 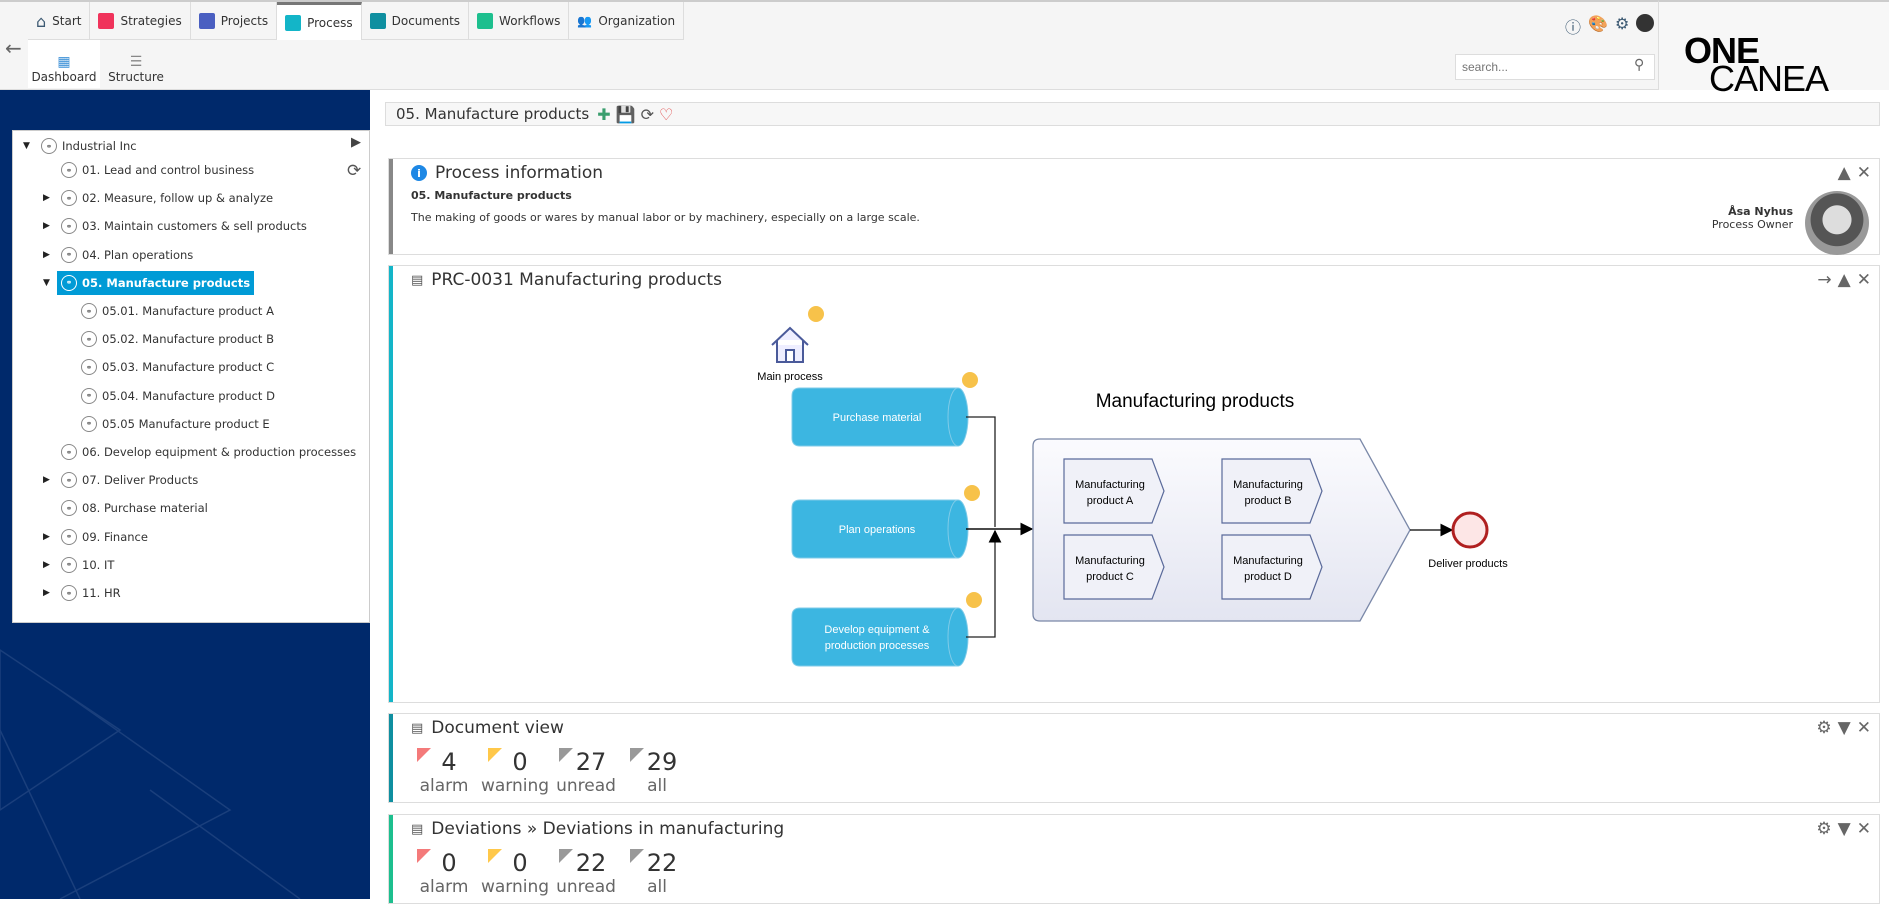 What do you see at coordinates (167, 198) in the screenshot?
I see `tree-item: ⚭ 02. Measure, follow up & analyze` at bounding box center [167, 198].